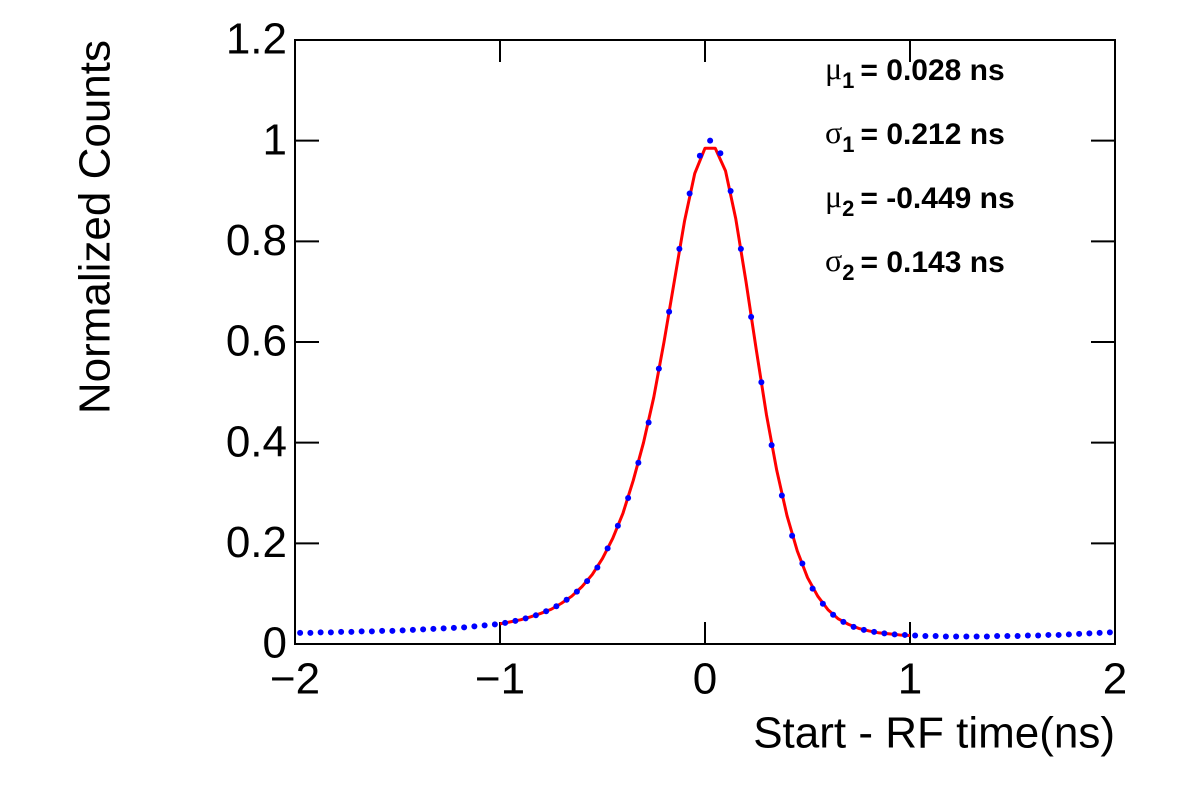 This screenshot has width=1182, height=805. I want to click on annotation-text: = 0.143 ns, so click(933, 262).